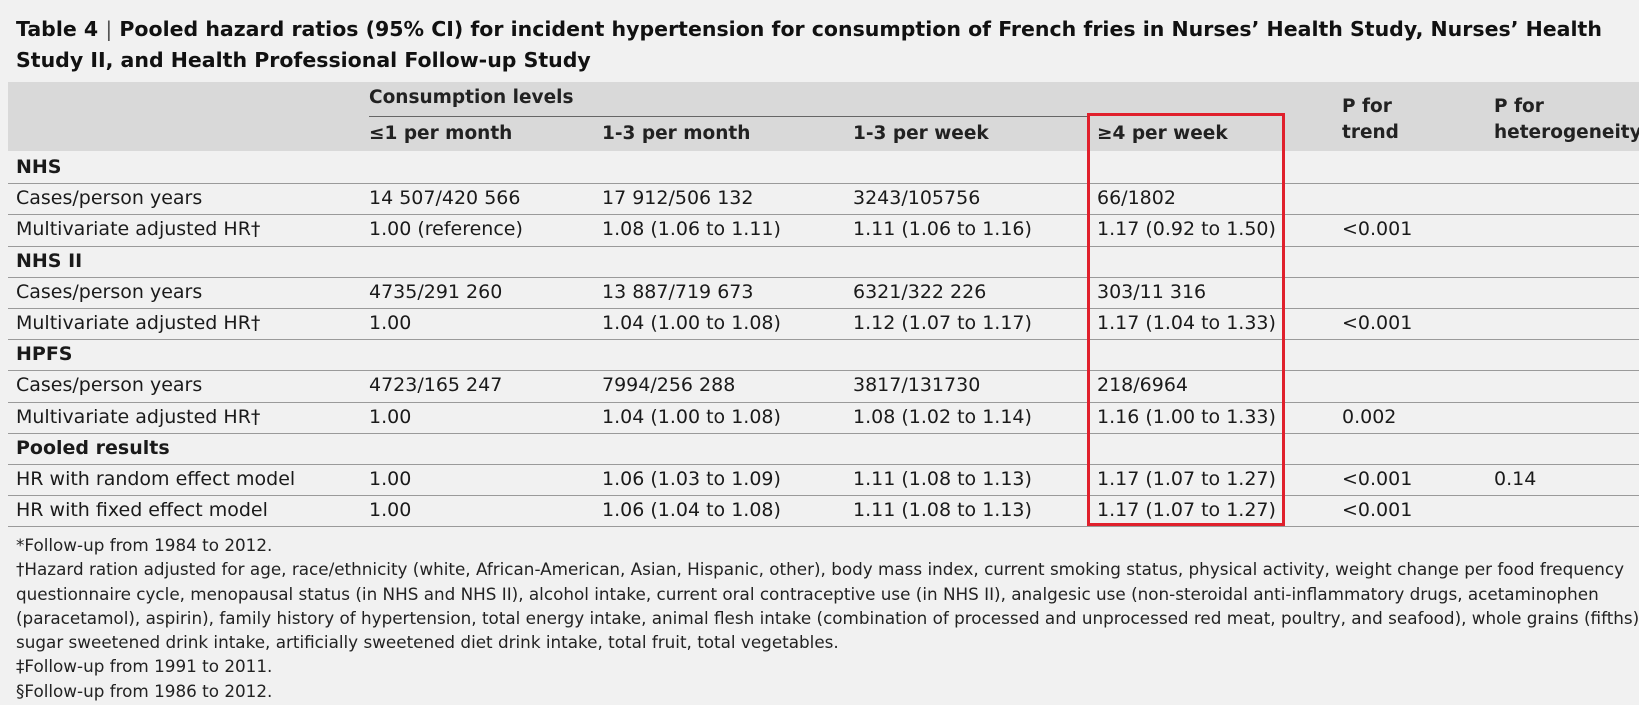 The width and height of the screenshot is (1639, 705). I want to click on cell-le1-per-month: 4735/291 260, so click(436, 292).